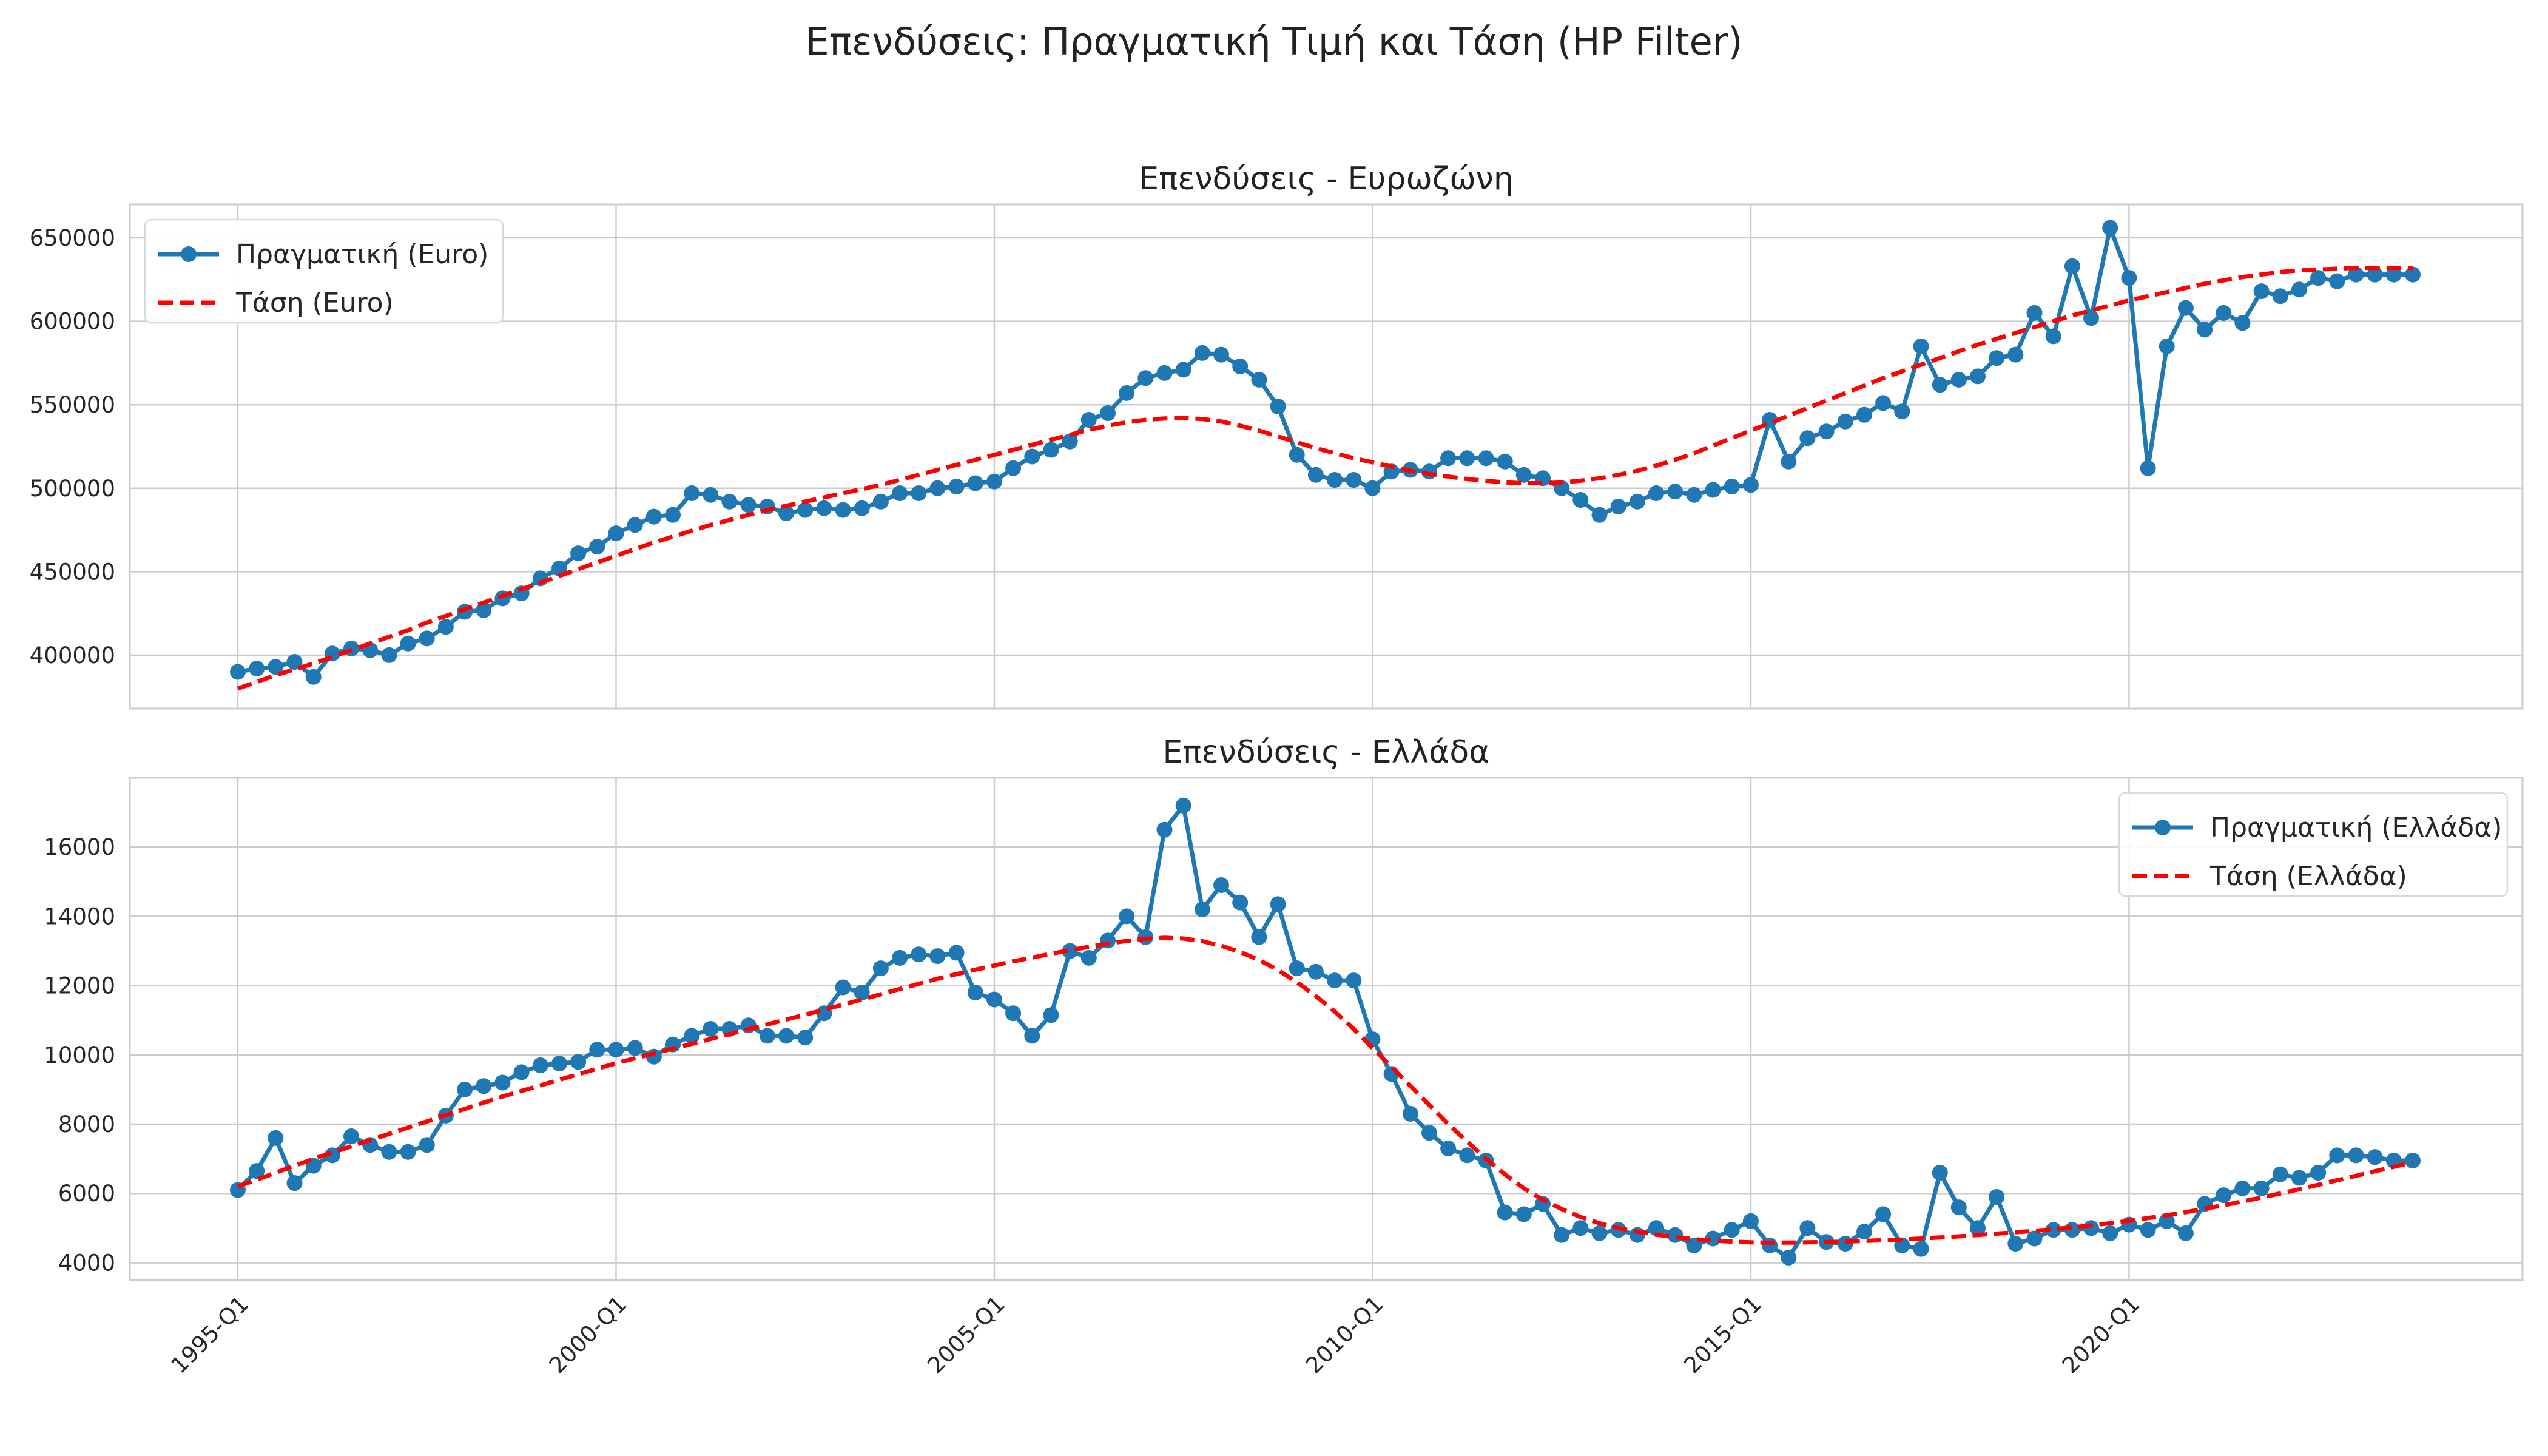 The height and width of the screenshot is (1456, 2548). What do you see at coordinates (79, 847) in the screenshot?
I see `y-tick-label: 16000` at bounding box center [79, 847].